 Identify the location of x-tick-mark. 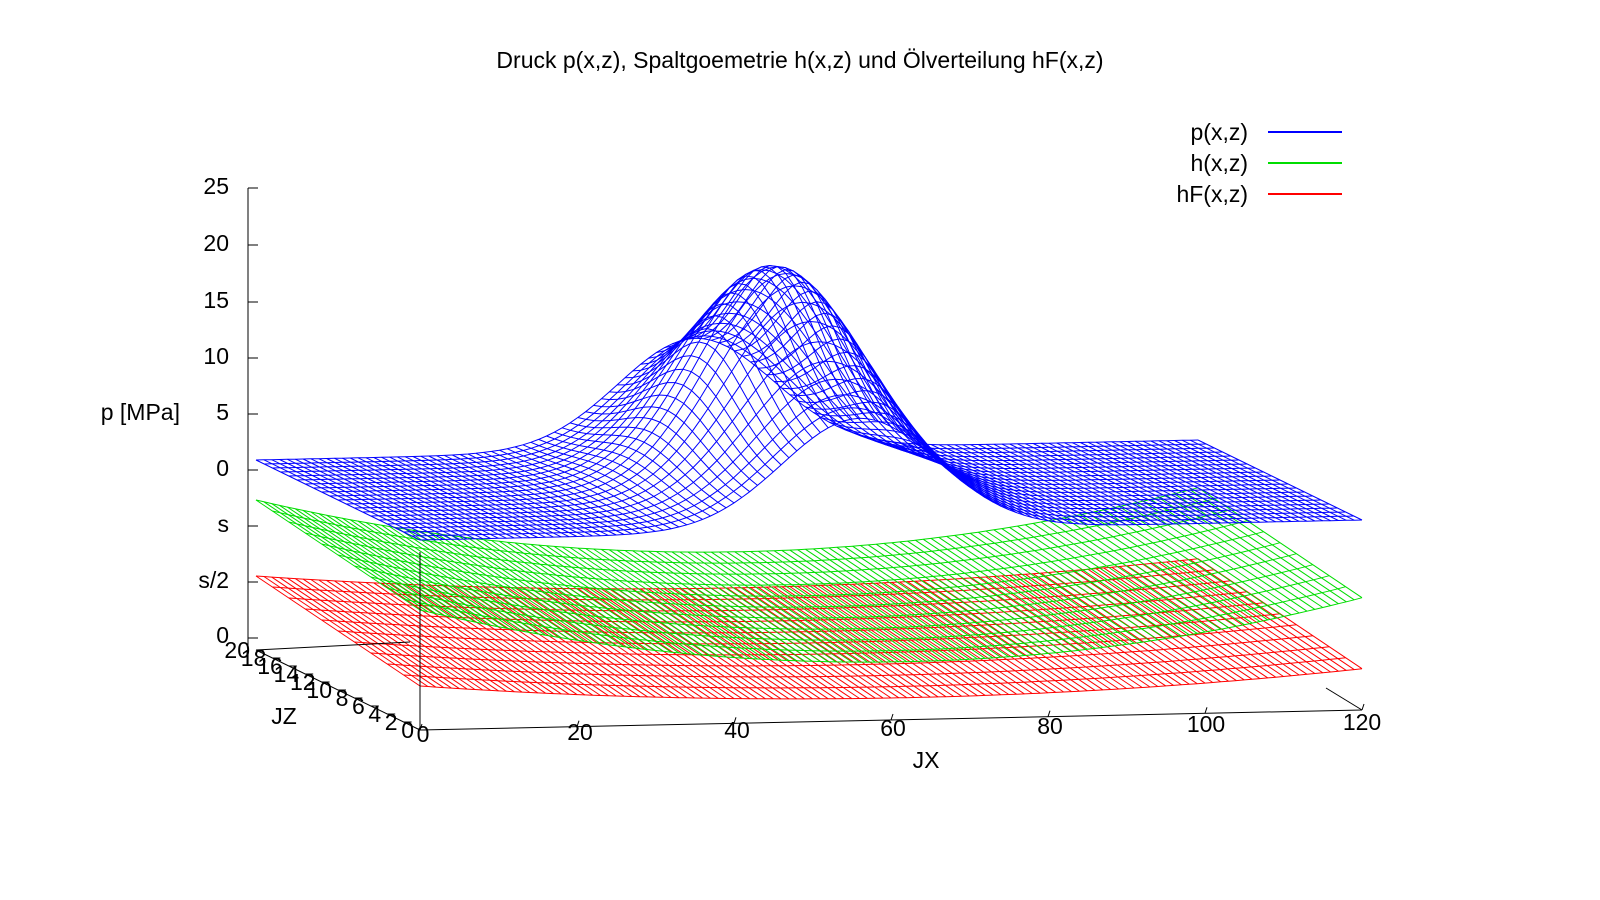
(1363, 707).